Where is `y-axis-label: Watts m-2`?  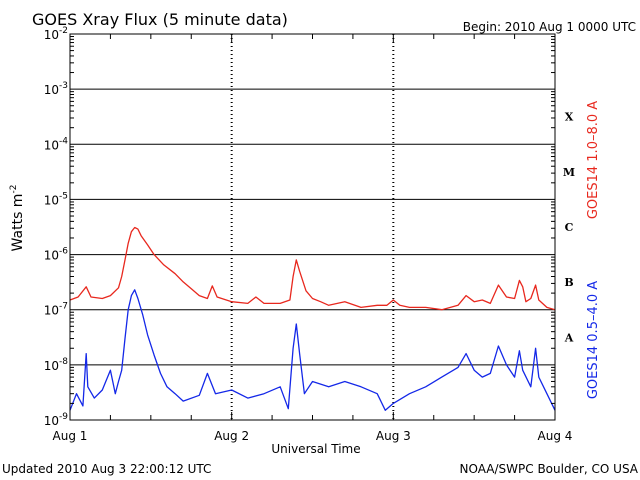
y-axis-label: Watts m-2 is located at coordinates (17, 218).